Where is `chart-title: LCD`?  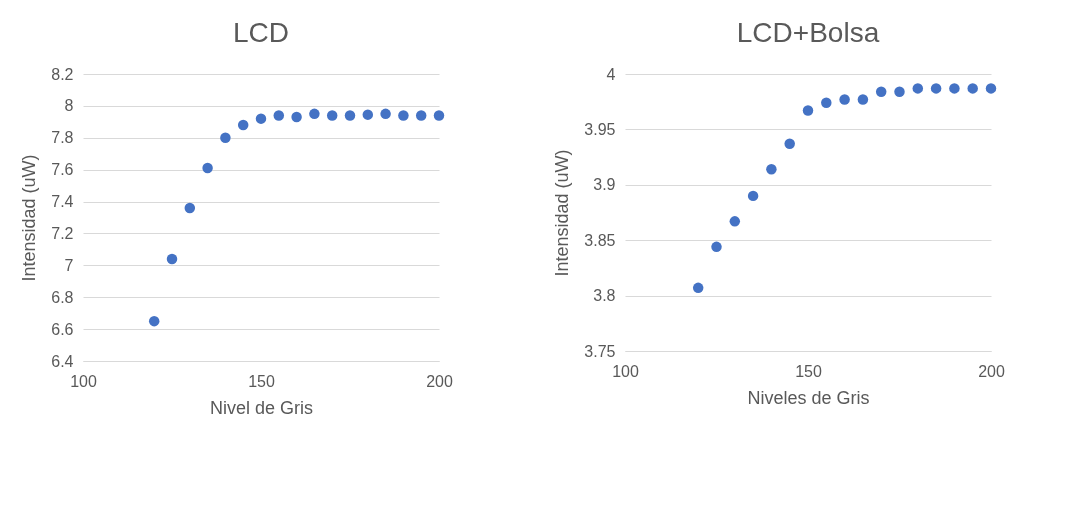 chart-title: LCD is located at coordinates (261, 32).